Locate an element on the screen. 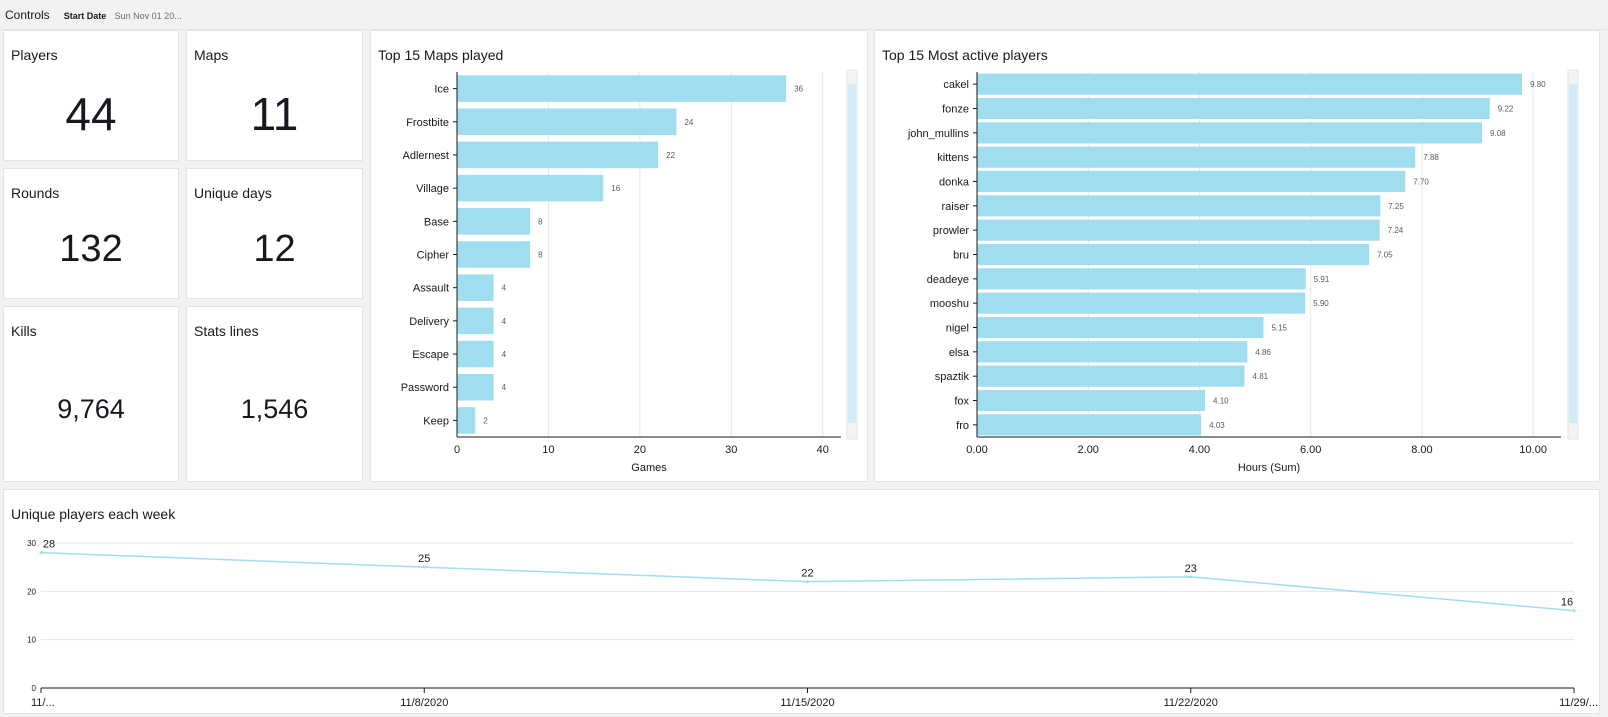  x-tick-label: 0 is located at coordinates (457, 450).